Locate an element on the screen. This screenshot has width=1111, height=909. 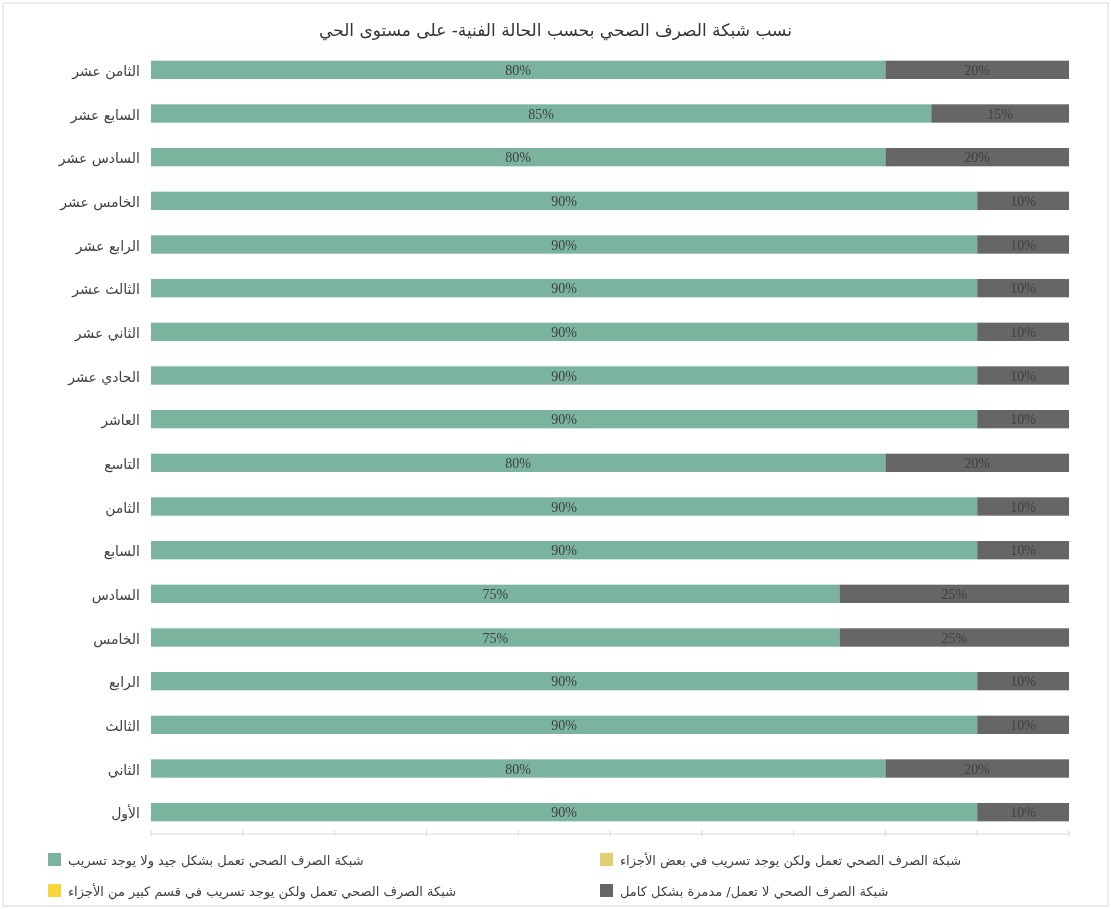
y-tick-label: الحادي عشر is located at coordinates (103, 377).